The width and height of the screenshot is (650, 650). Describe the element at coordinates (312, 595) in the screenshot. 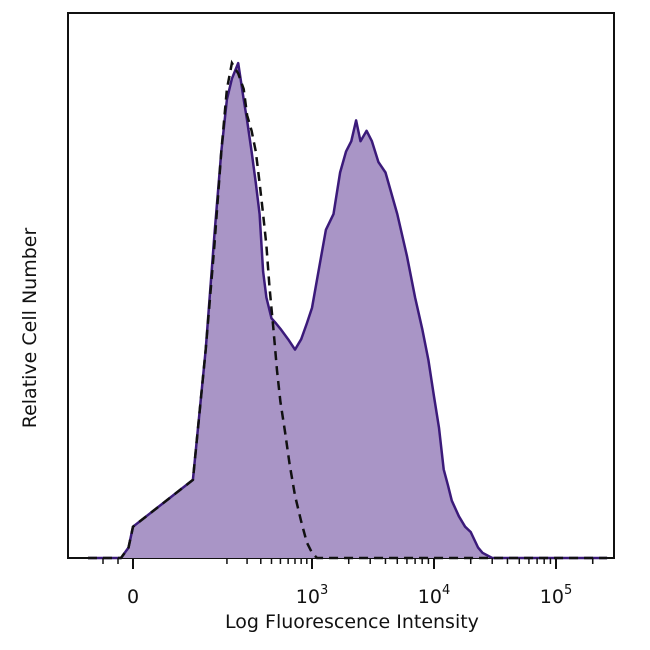

I see `x-tick-label: 10³` at that location.